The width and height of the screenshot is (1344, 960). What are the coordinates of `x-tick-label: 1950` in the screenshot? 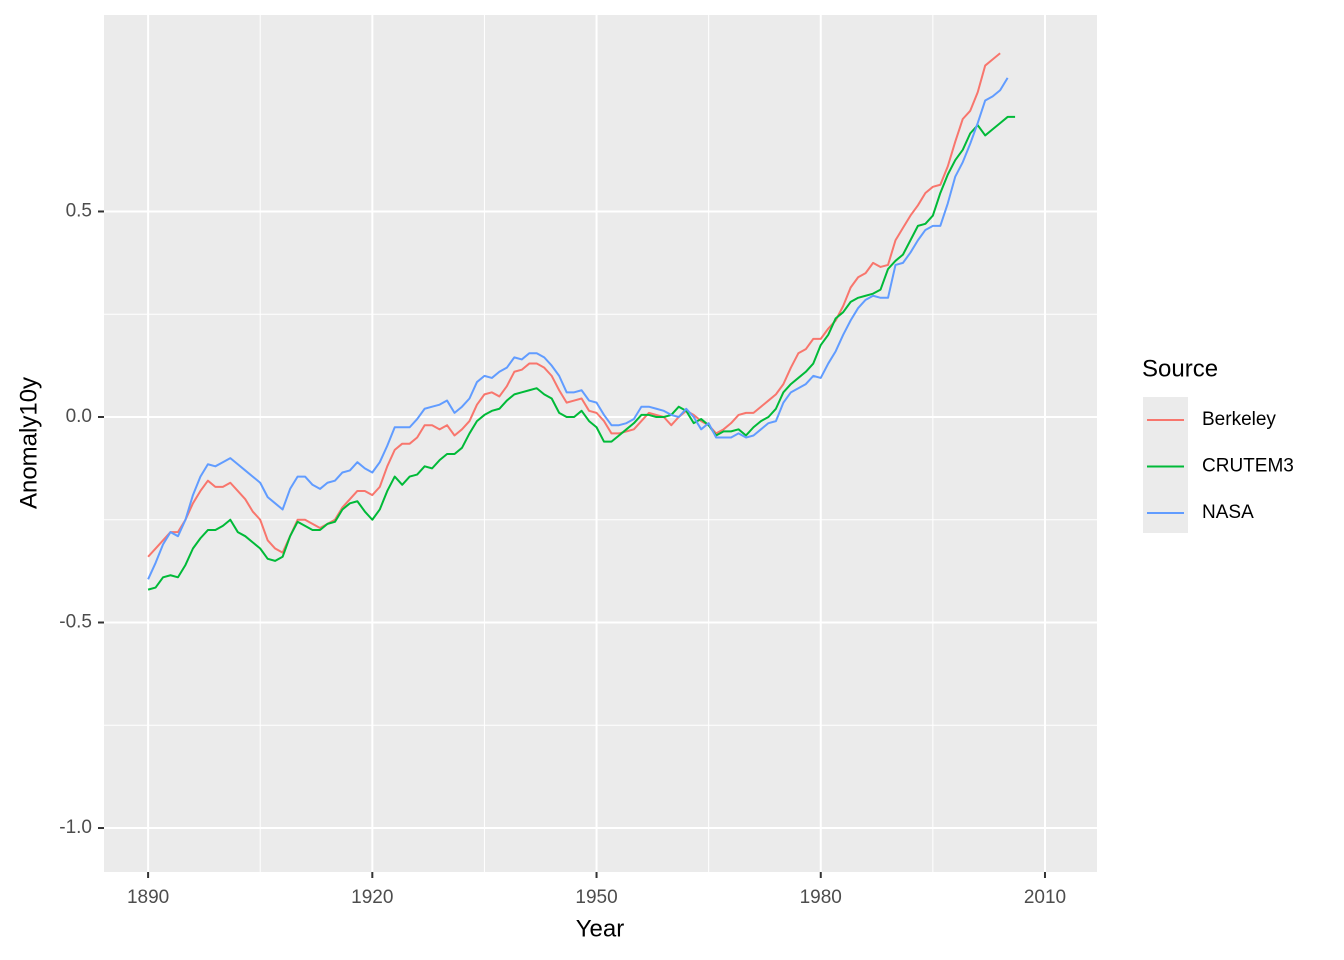 It's located at (596, 897).